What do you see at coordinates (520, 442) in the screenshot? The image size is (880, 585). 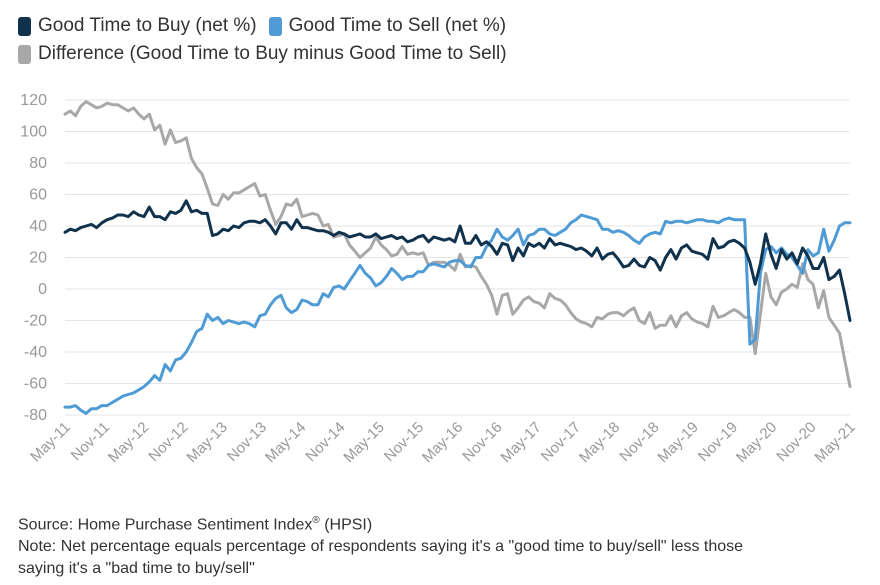 I see `x-tick-label: May-17` at bounding box center [520, 442].